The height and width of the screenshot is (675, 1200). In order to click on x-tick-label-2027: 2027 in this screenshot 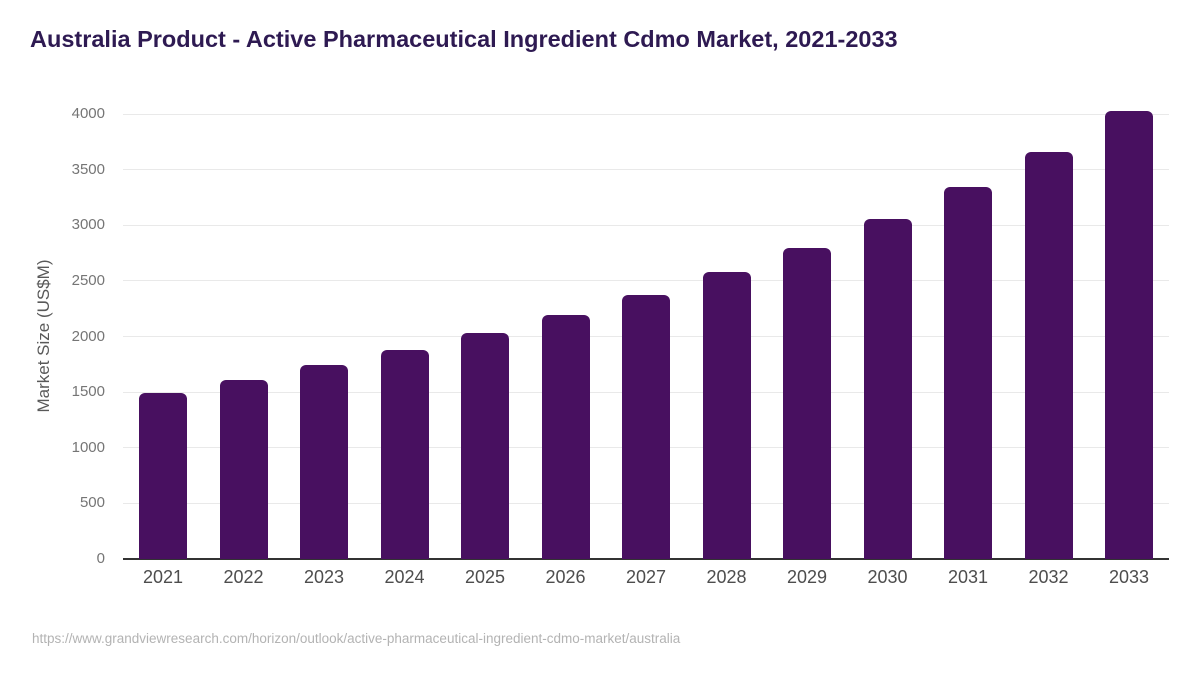, I will do `click(646, 577)`.